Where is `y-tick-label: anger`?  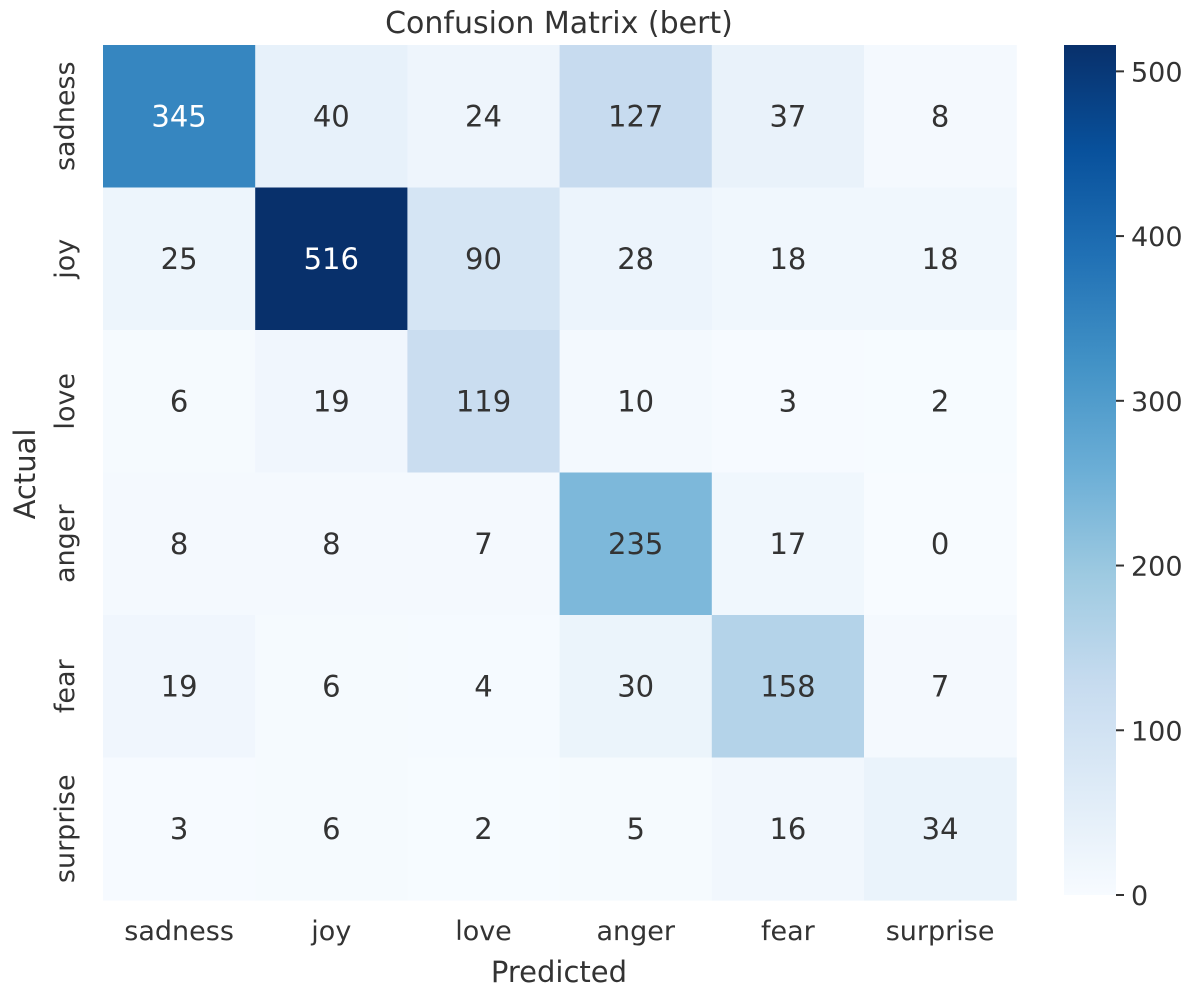 y-tick-label: anger is located at coordinates (65, 543).